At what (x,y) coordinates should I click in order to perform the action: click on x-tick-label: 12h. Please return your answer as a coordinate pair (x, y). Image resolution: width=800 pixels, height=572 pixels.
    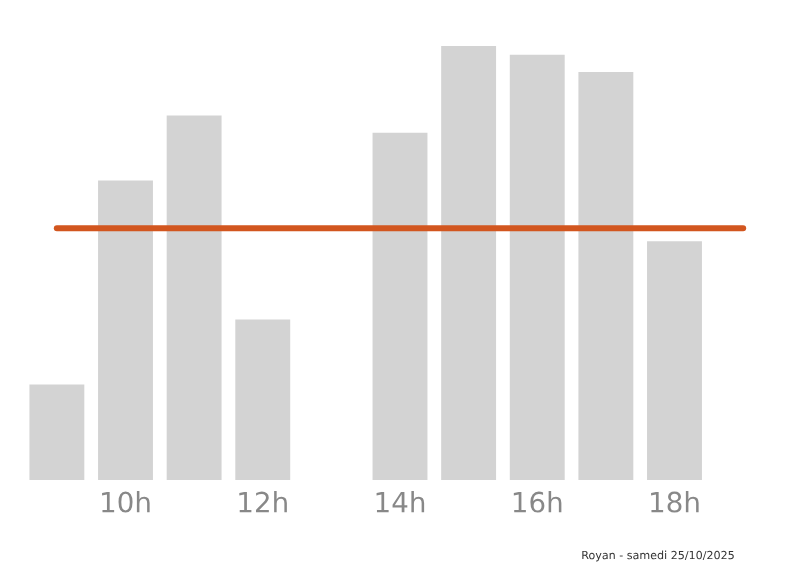
    Looking at the image, I should click on (263, 502).